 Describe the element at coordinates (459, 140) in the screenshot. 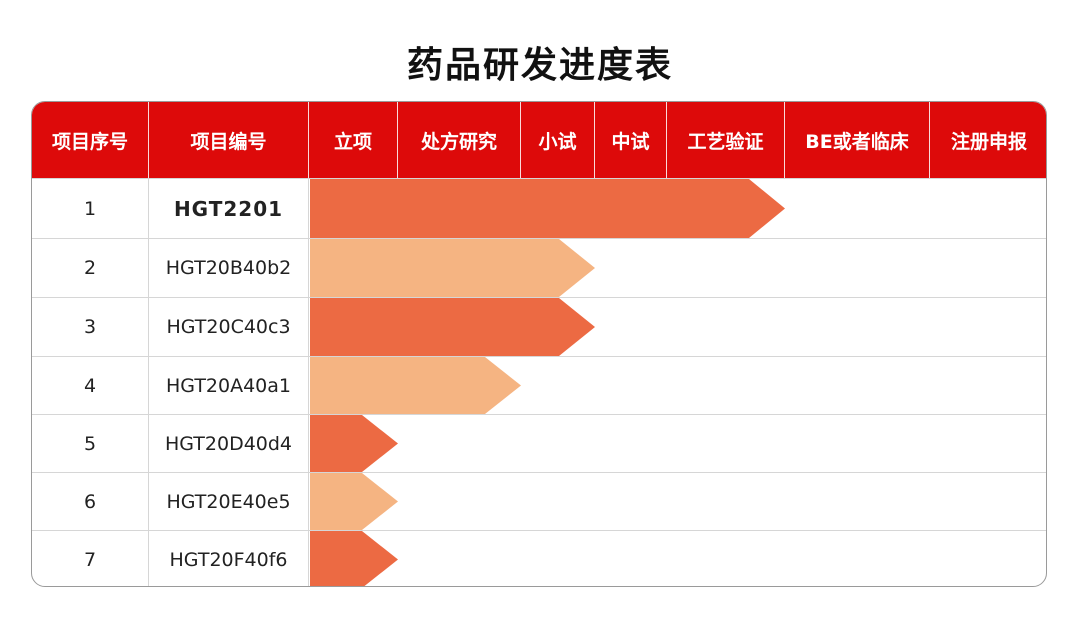

I see `header-stage-formulation: 处方研究` at that location.